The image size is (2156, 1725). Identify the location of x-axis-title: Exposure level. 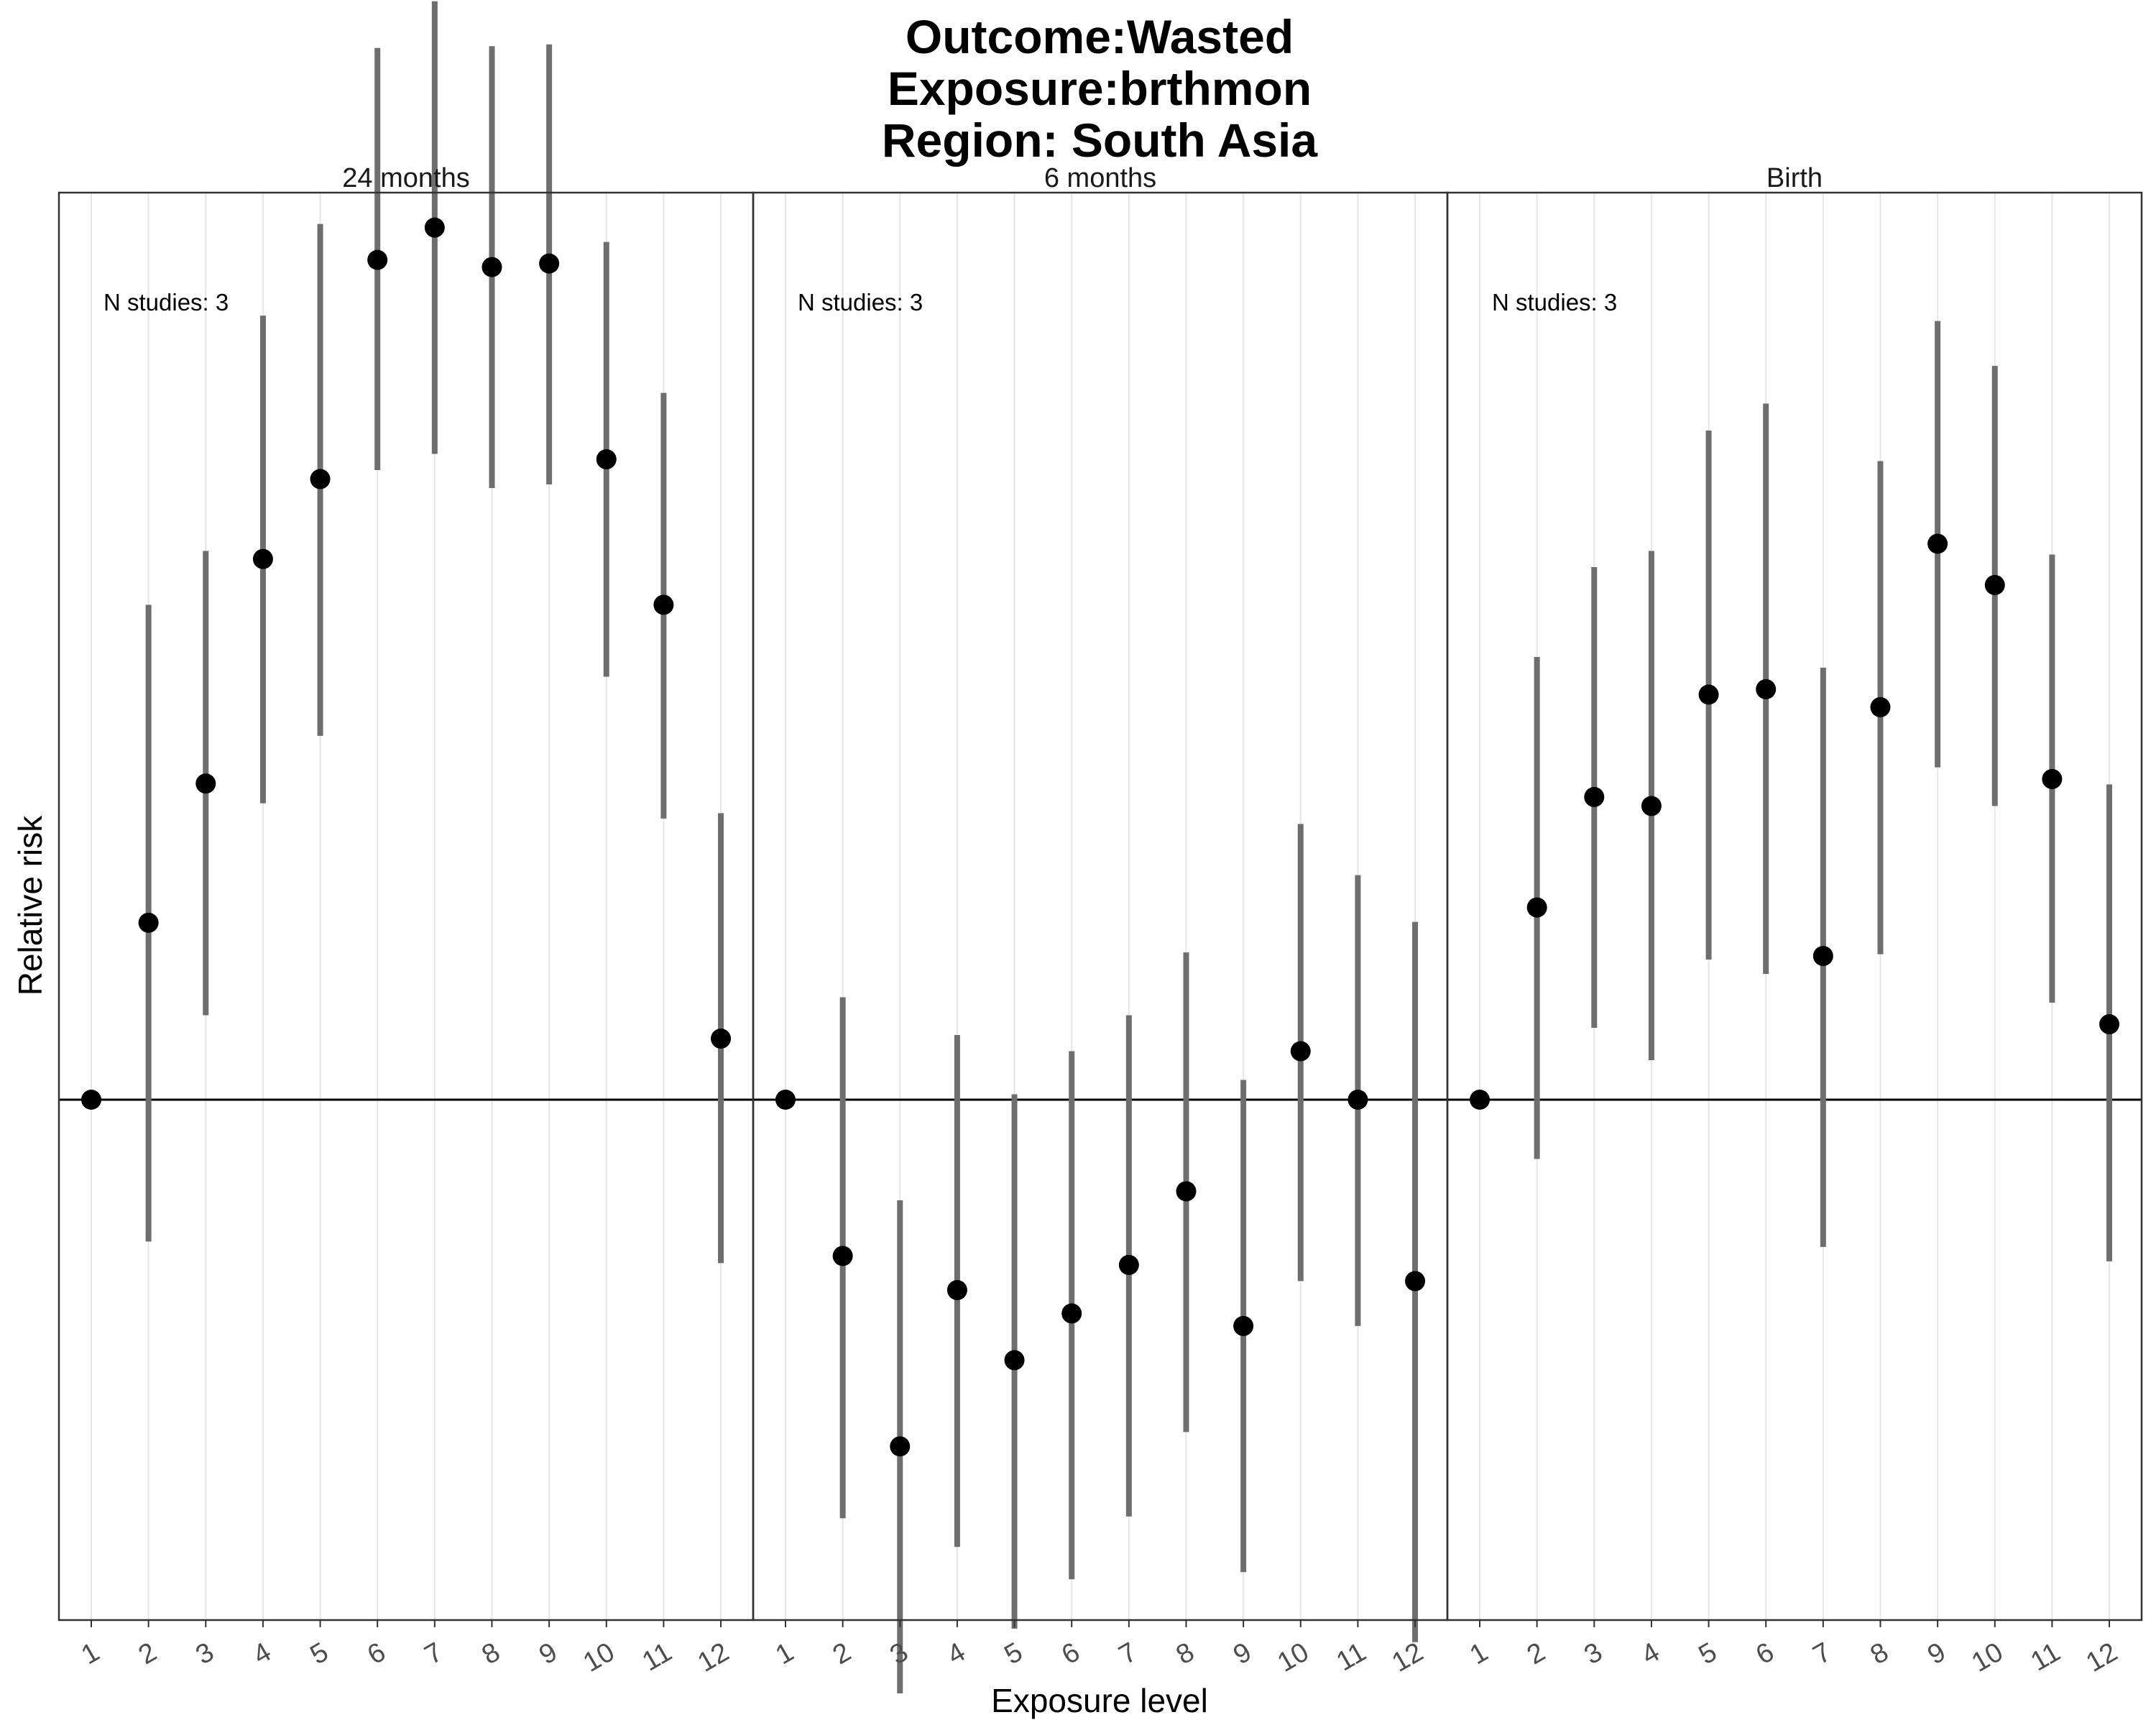
(1099, 1700).